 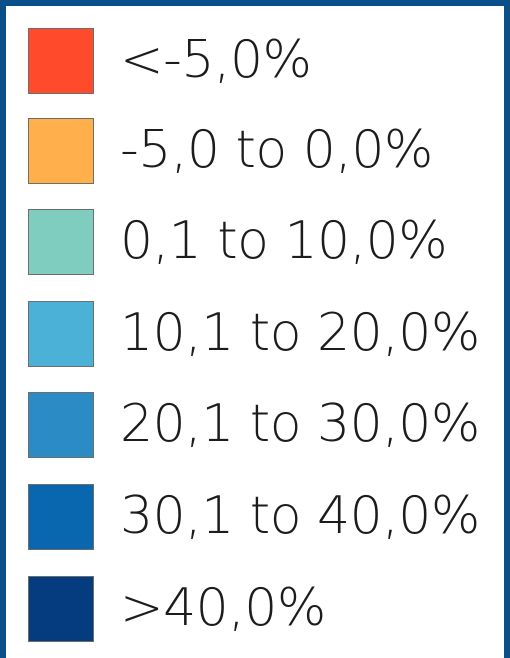 I want to click on legend-label: 10,1 to 20,0%, so click(x=300, y=332).